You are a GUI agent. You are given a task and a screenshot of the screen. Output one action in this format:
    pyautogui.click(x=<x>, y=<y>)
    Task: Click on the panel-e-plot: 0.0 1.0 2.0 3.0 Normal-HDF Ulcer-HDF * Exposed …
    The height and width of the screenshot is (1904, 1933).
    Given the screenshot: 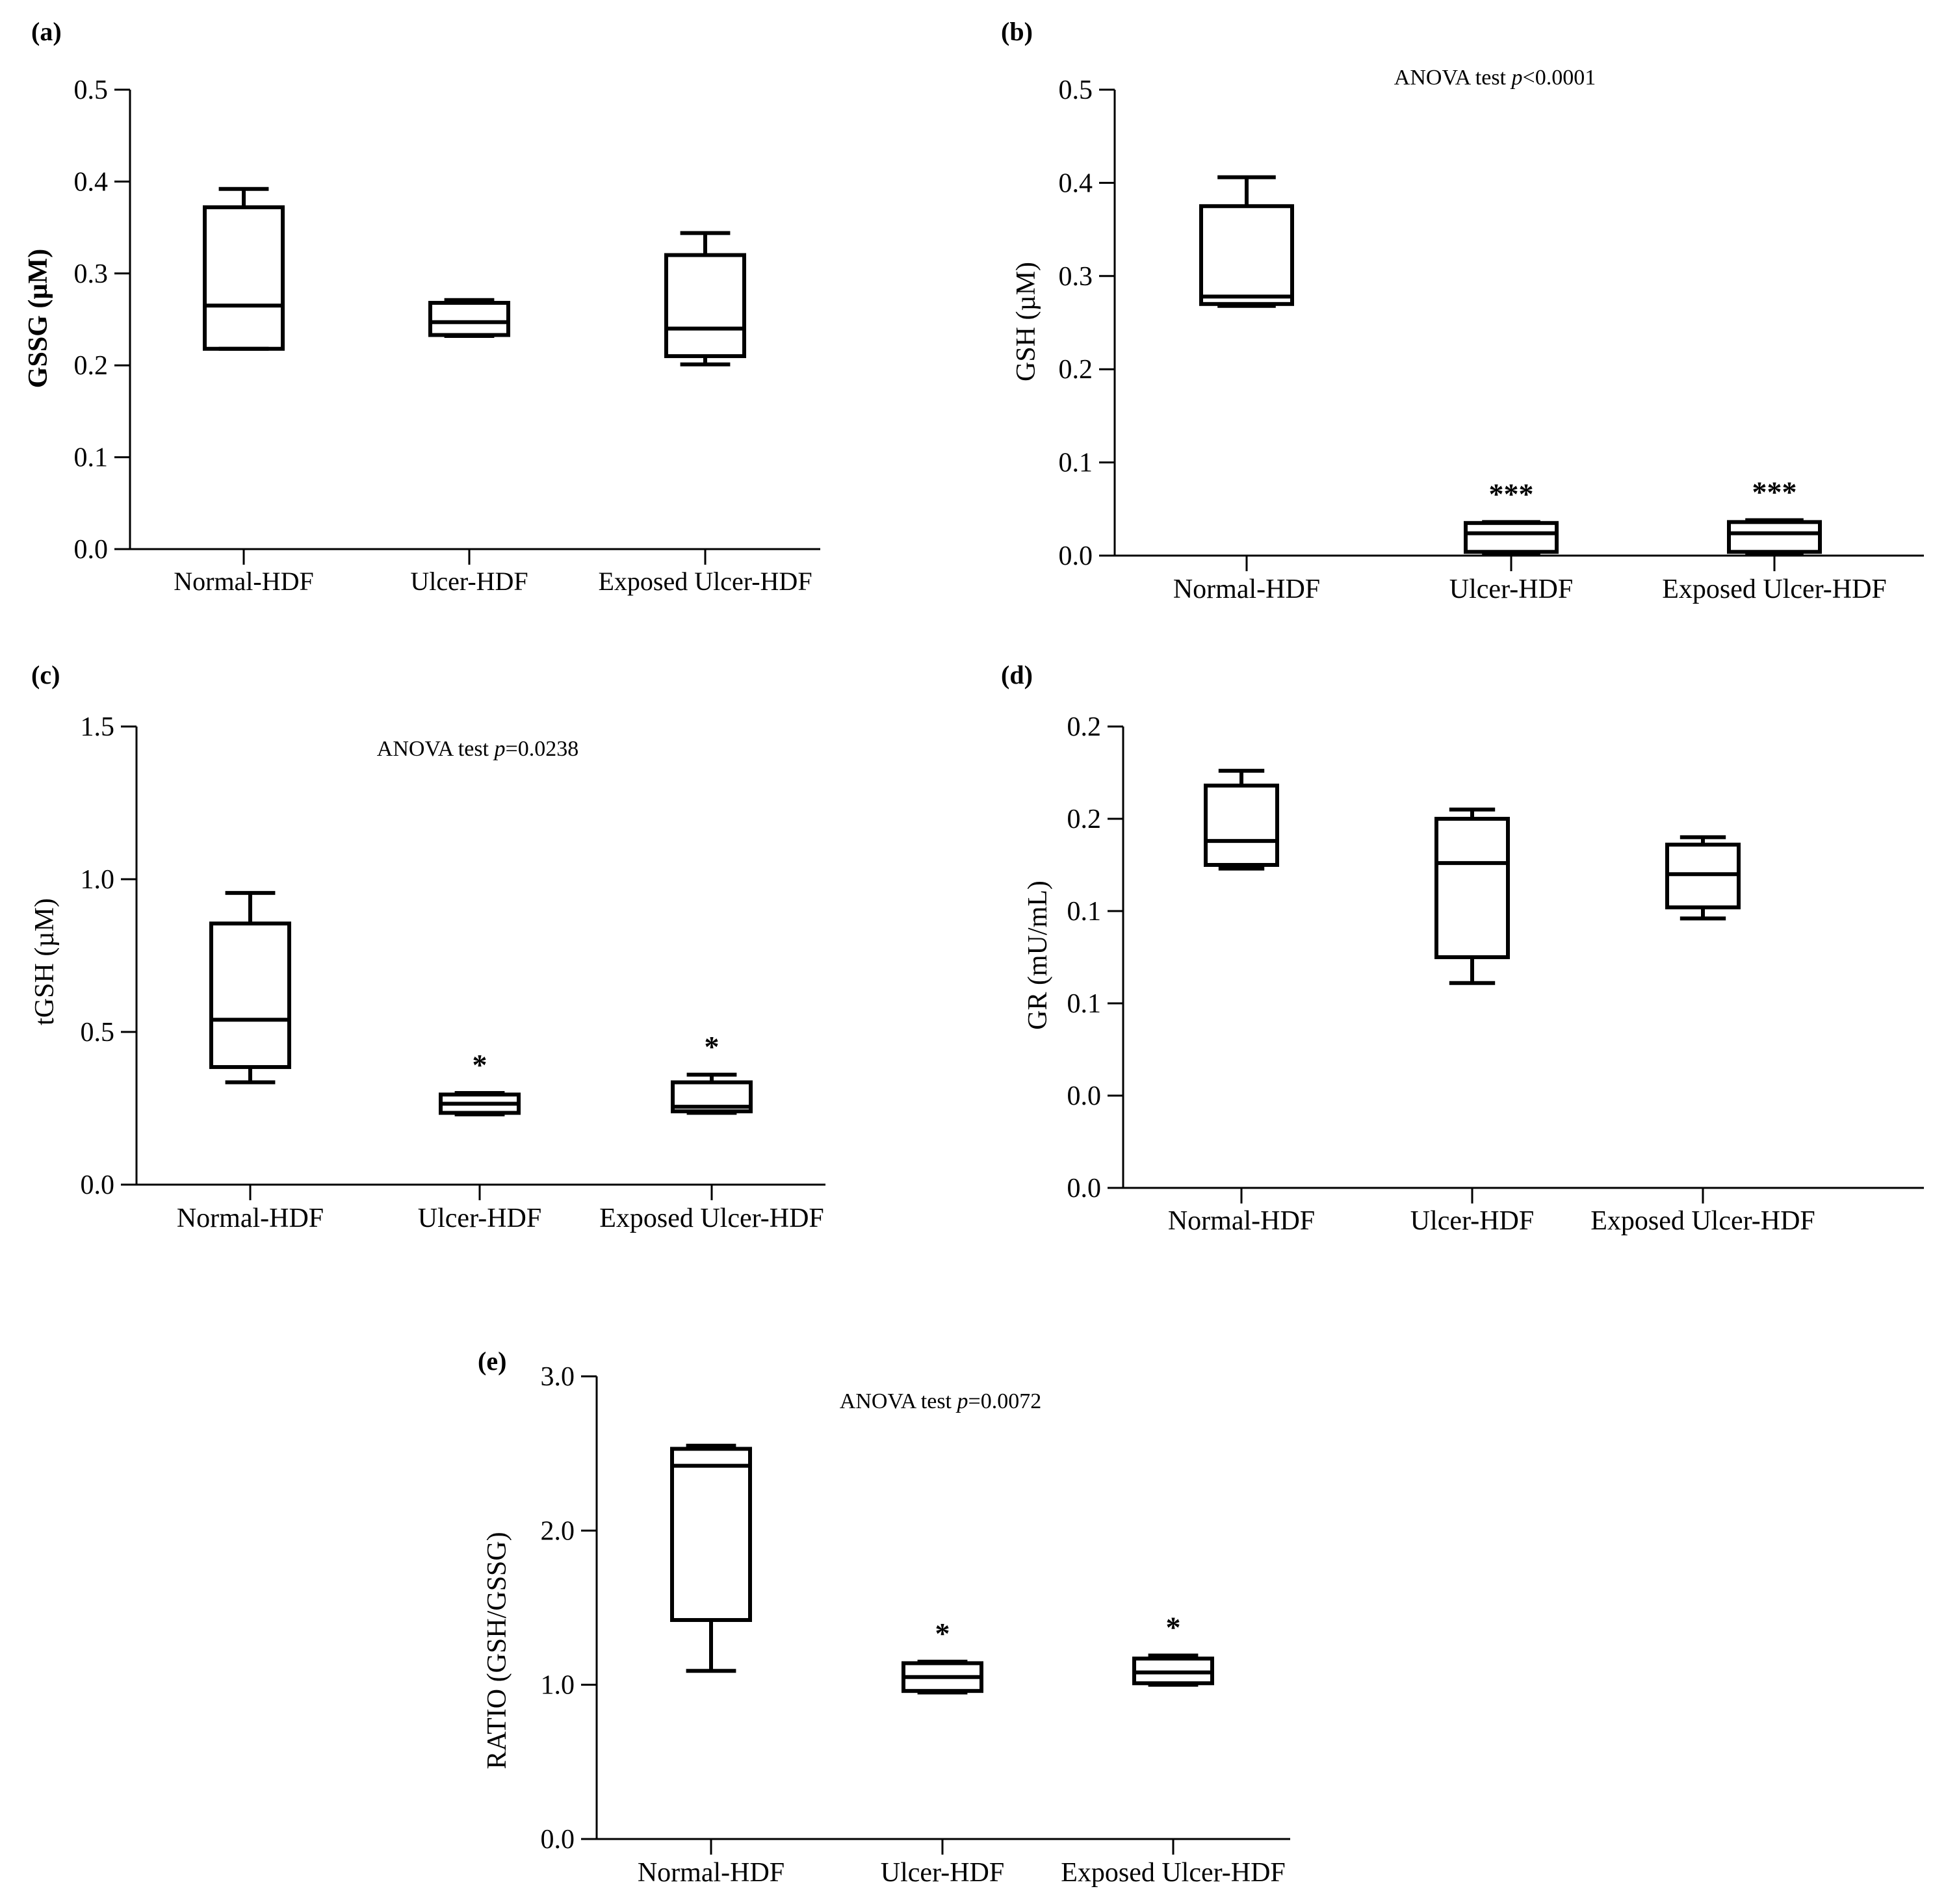 What is the action you would take?
    pyautogui.click(x=915, y=1625)
    